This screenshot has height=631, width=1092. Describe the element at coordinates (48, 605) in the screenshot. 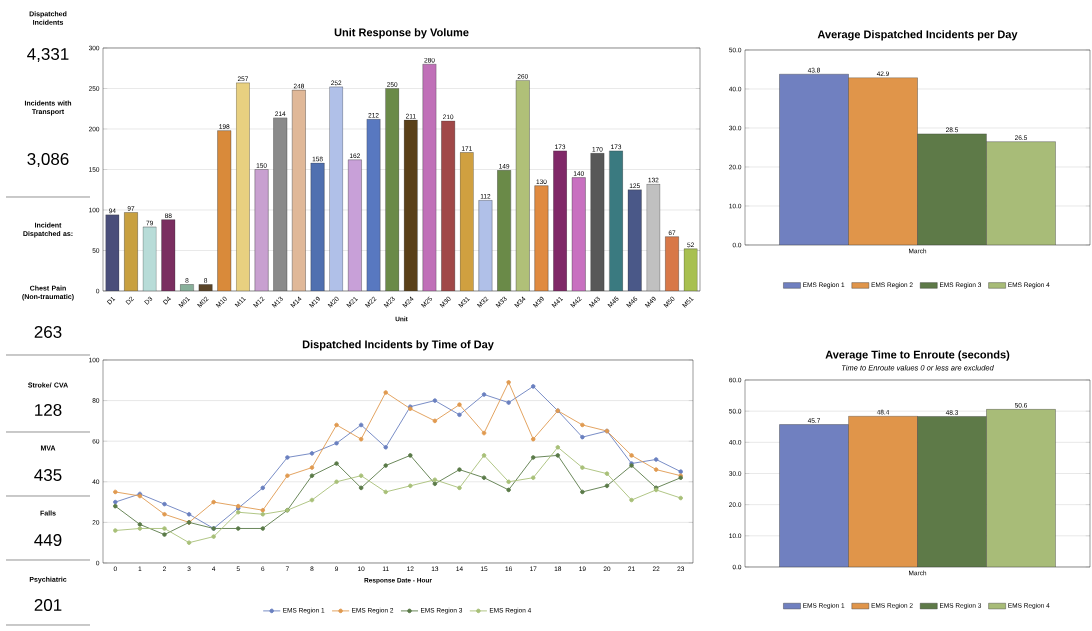

I see `text: 201` at that location.